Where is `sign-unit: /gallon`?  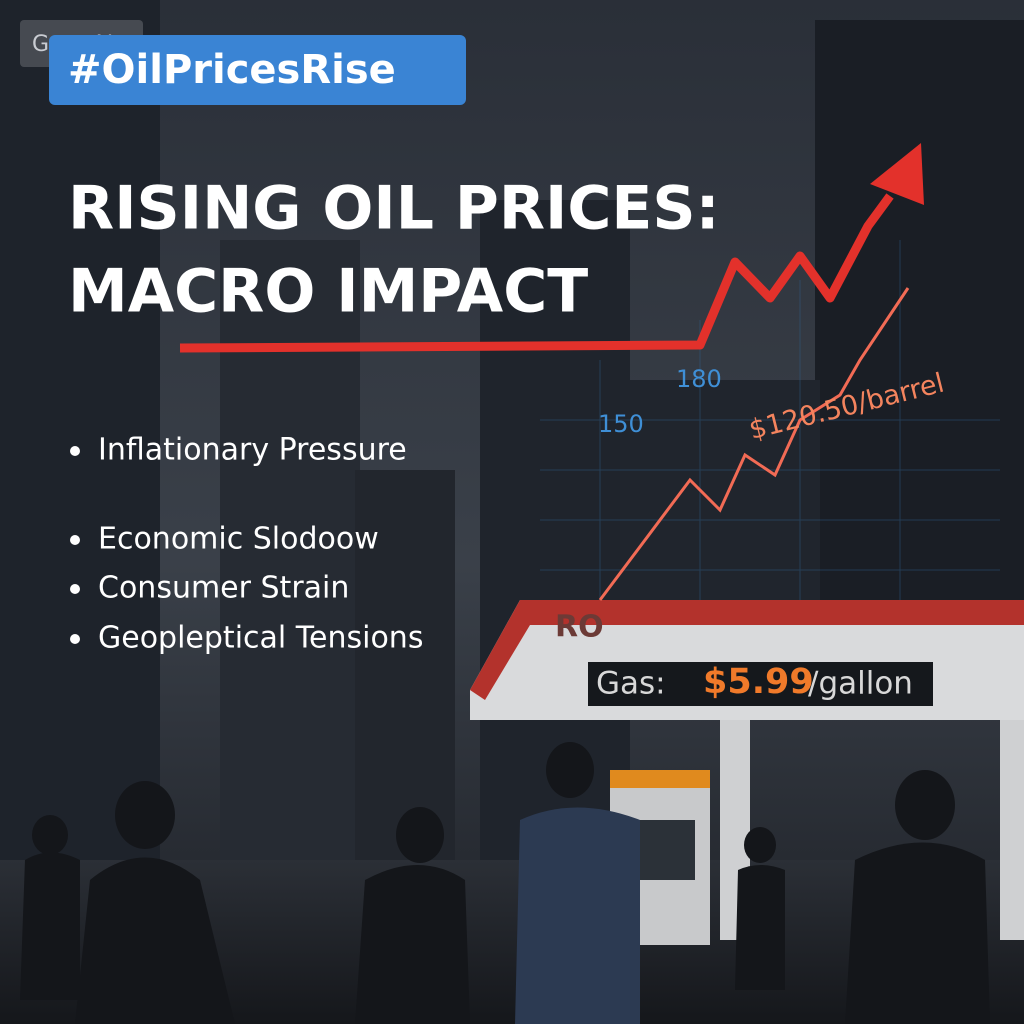
sign-unit: /gallon is located at coordinates (860, 684).